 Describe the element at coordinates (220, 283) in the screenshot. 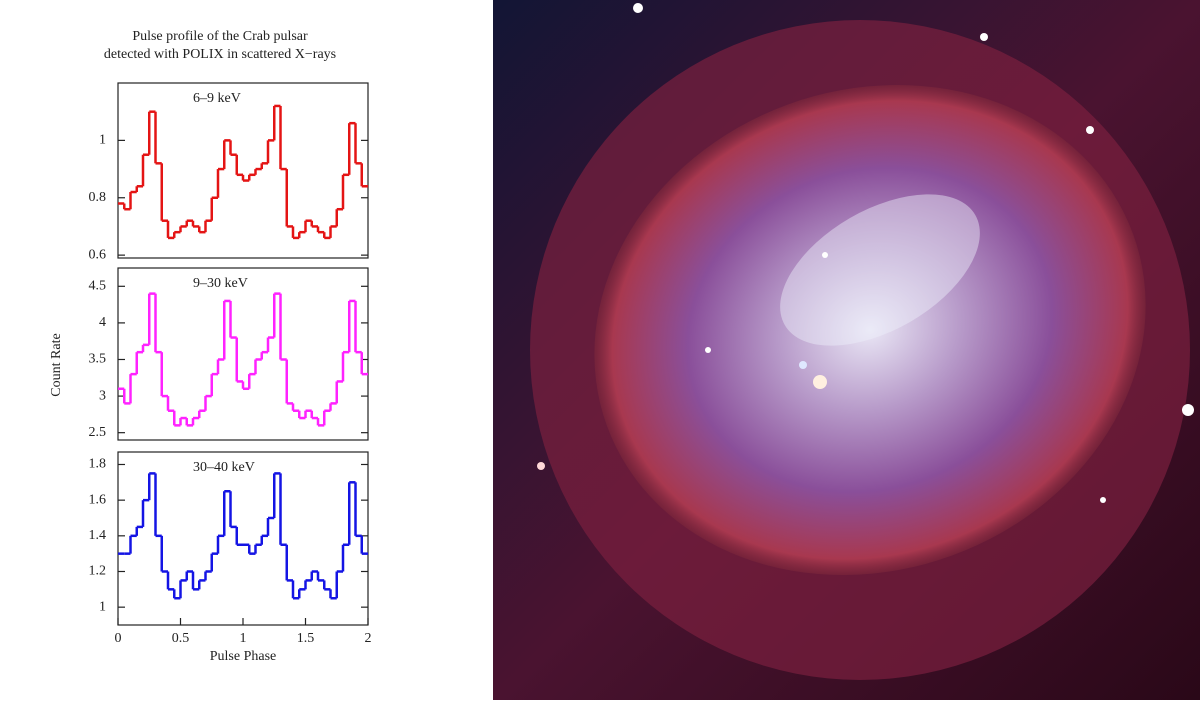

I see `panel-annotation: 9–30 keV` at that location.